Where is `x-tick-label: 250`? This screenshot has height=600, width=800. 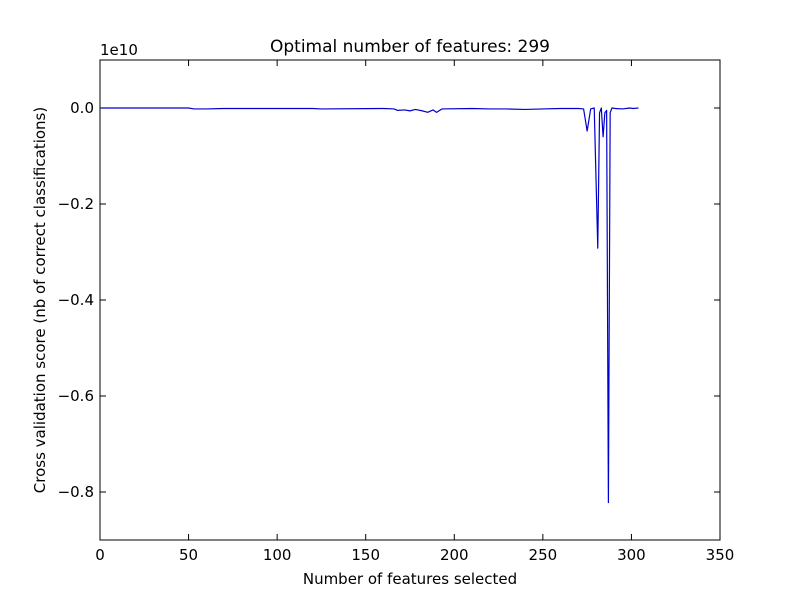 x-tick-label: 250 is located at coordinates (543, 555).